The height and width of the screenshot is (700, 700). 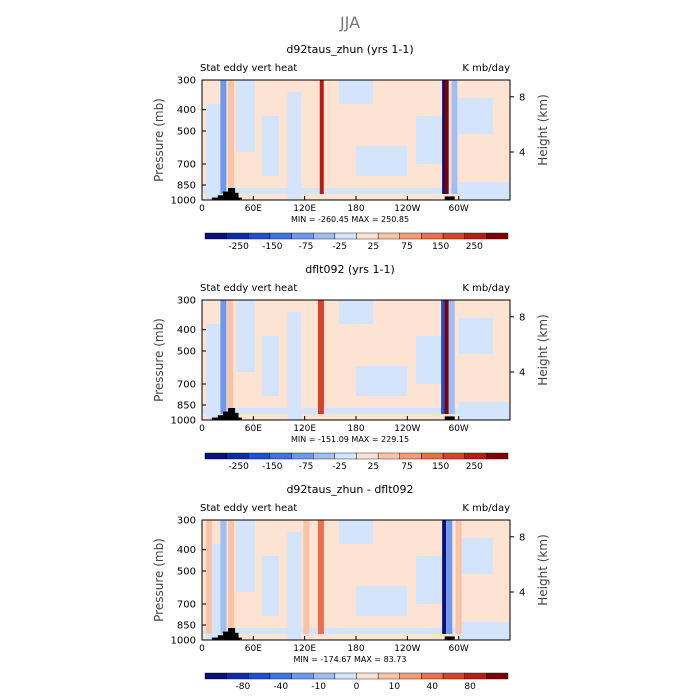 What do you see at coordinates (522, 153) in the screenshot?
I see `y2tick-label: 4` at bounding box center [522, 153].